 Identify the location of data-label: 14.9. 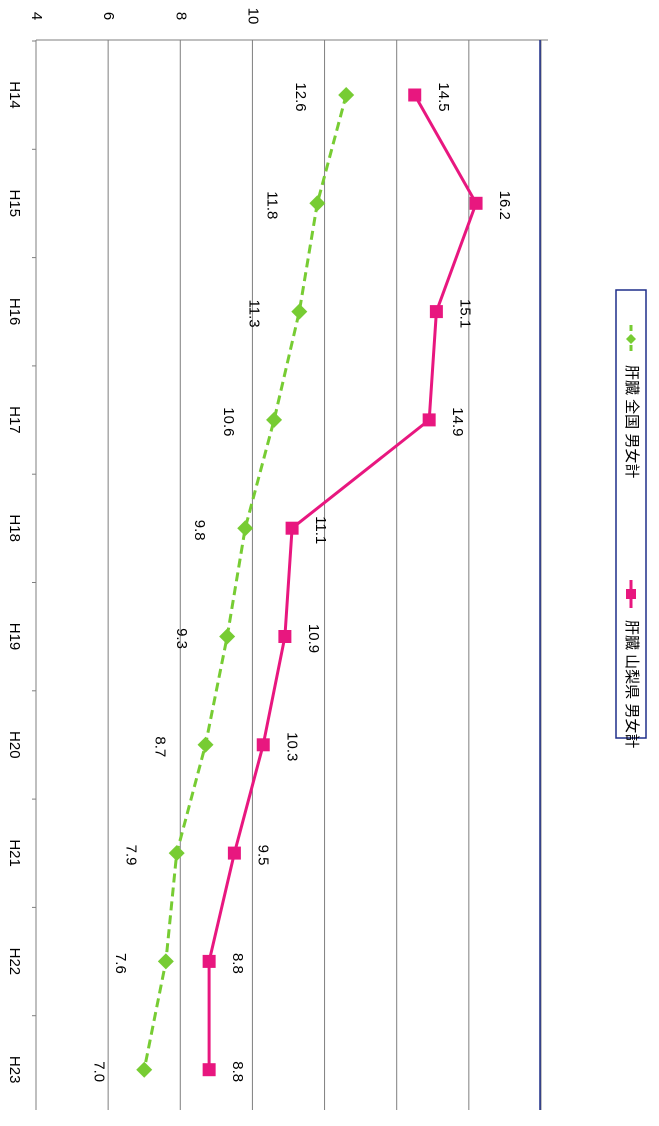
(457, 421).